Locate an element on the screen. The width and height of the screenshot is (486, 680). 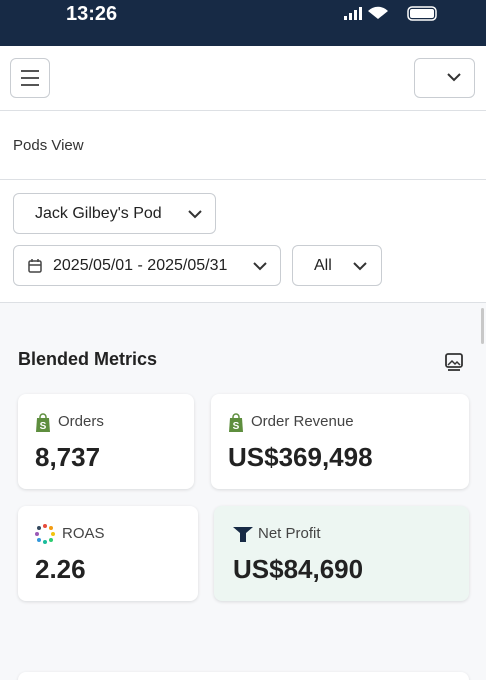
account-dropdown is located at coordinates (444, 78).